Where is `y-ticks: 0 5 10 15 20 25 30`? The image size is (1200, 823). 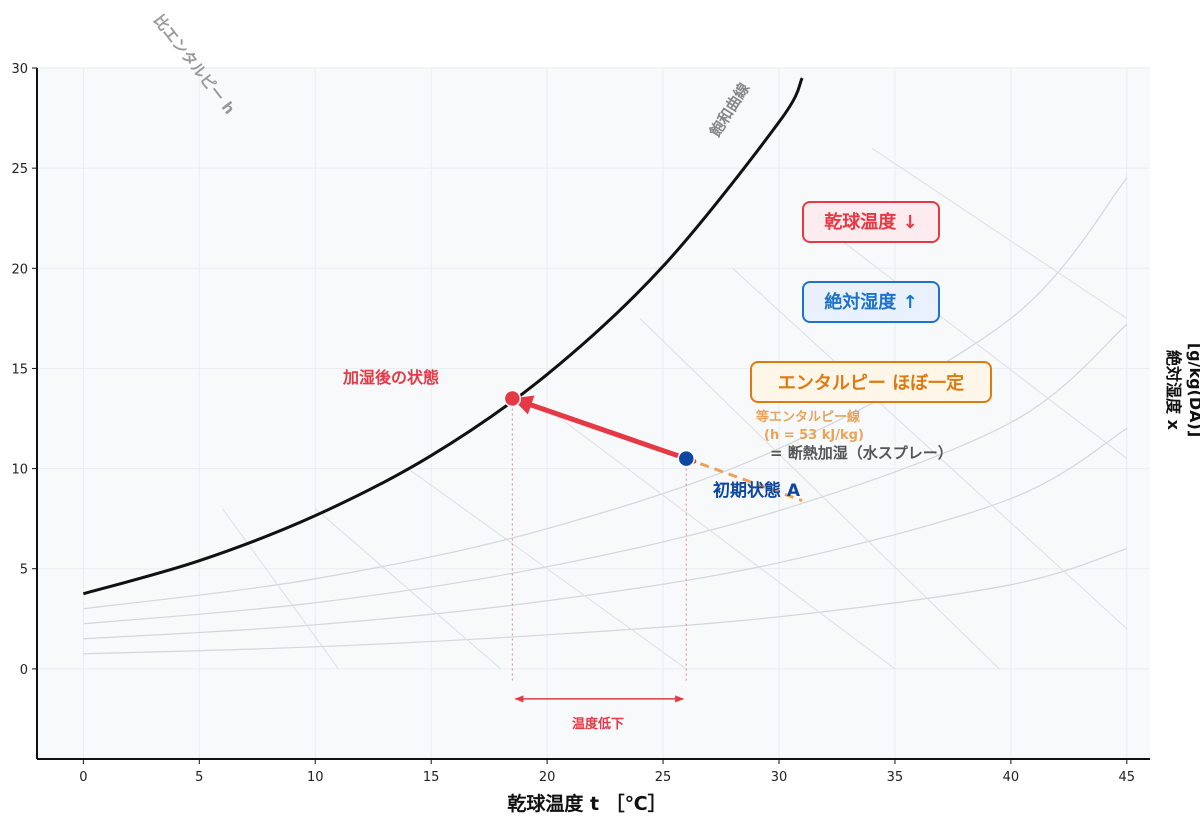 y-ticks: 0 5 10 15 20 25 30 is located at coordinates (24, 370).